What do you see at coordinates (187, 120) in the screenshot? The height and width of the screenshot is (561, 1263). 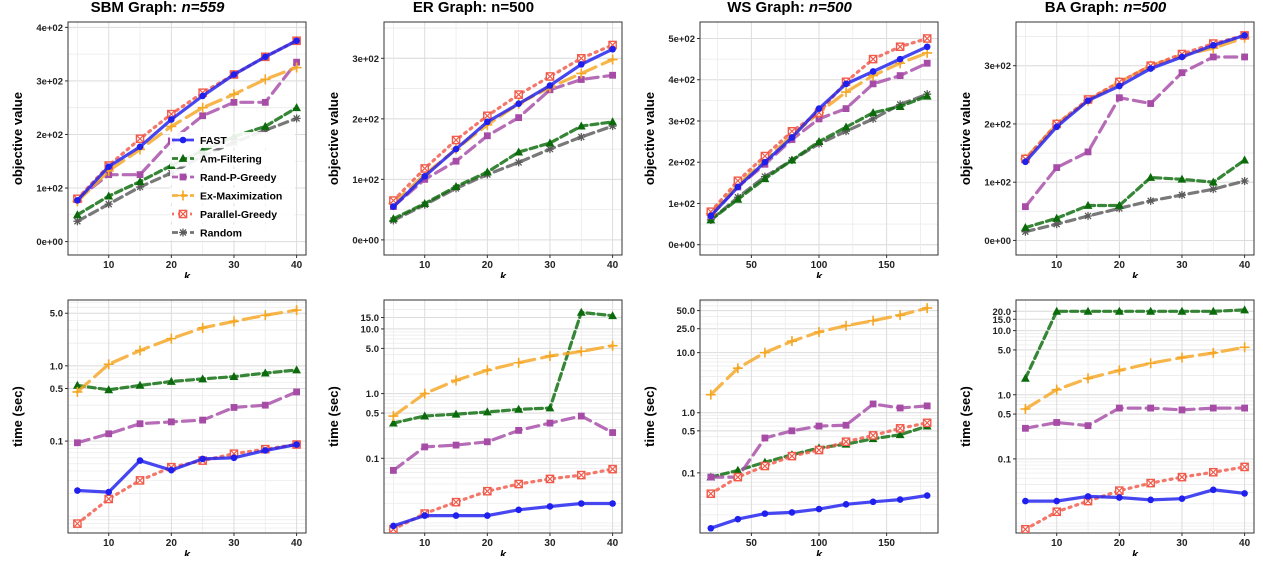 I see `series-line-fast` at bounding box center [187, 120].